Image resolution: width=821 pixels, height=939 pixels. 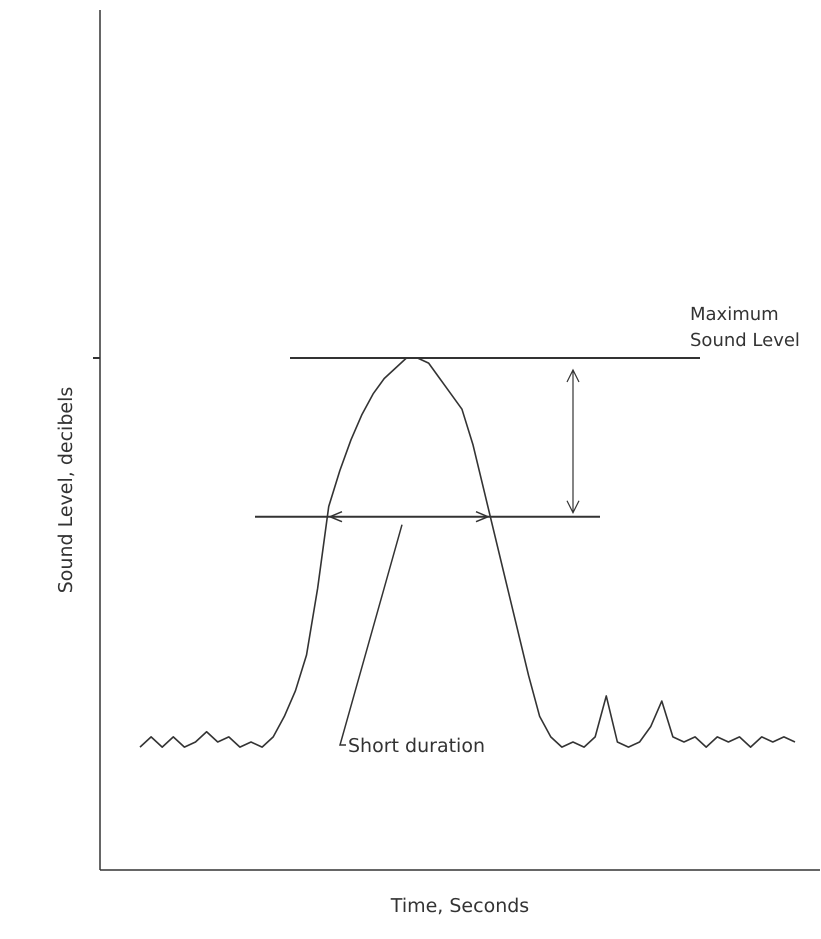 What do you see at coordinates (745, 327) in the screenshot?
I see `ref-line-label: Maximum Sound Level` at bounding box center [745, 327].